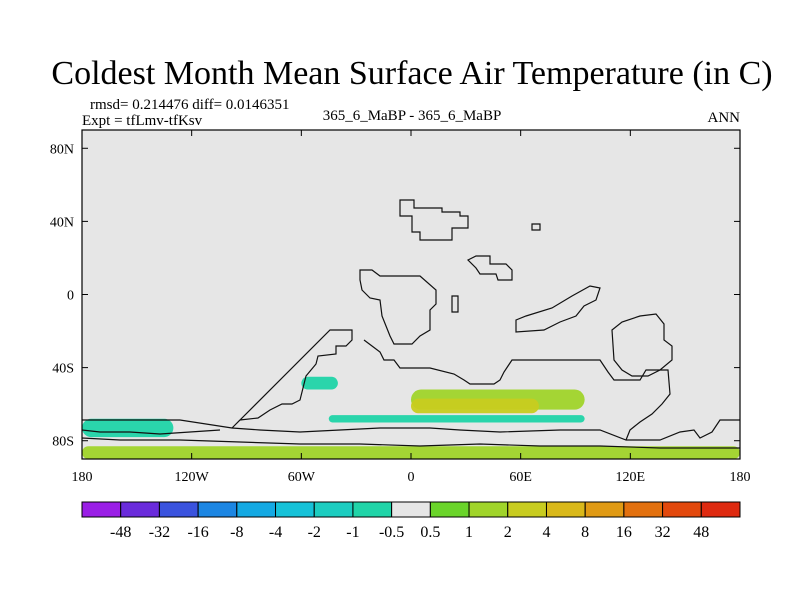  Describe the element at coordinates (642, 345) in the screenshot. I see `coastline-australia` at that location.